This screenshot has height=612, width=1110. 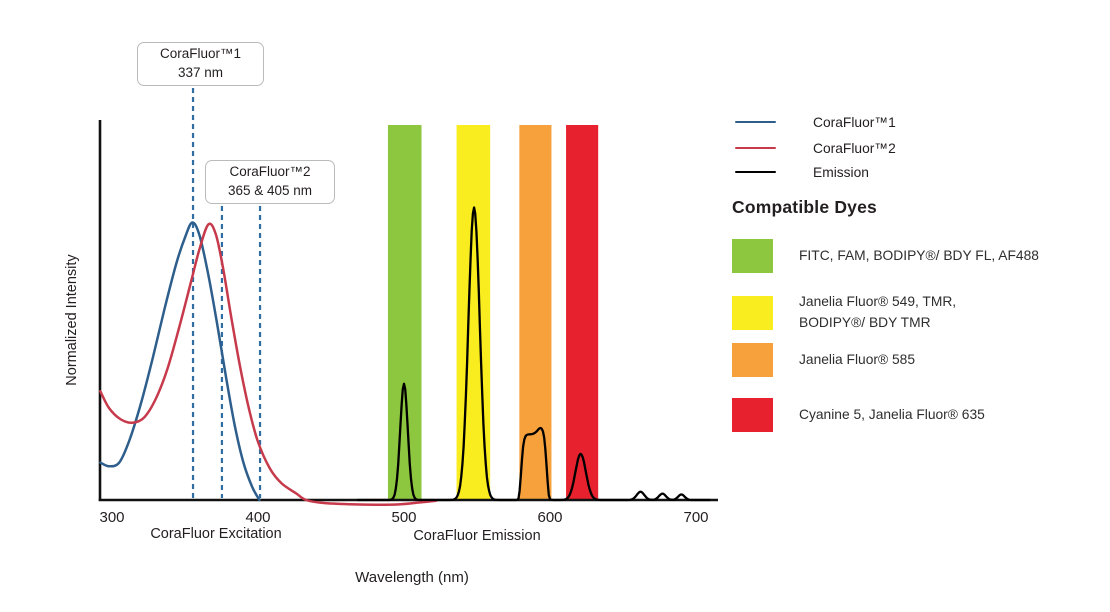 I want to click on dye-label: FITC, FAM, BODIPY®/ BDY FL, AF488, so click(x=919, y=255).